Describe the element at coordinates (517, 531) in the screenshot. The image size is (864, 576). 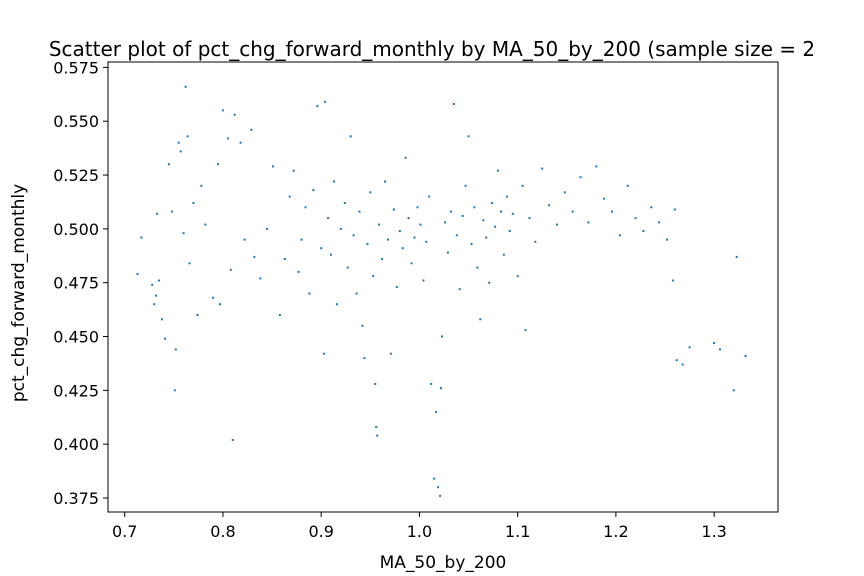
I see `x-tick-label: 1.1` at that location.